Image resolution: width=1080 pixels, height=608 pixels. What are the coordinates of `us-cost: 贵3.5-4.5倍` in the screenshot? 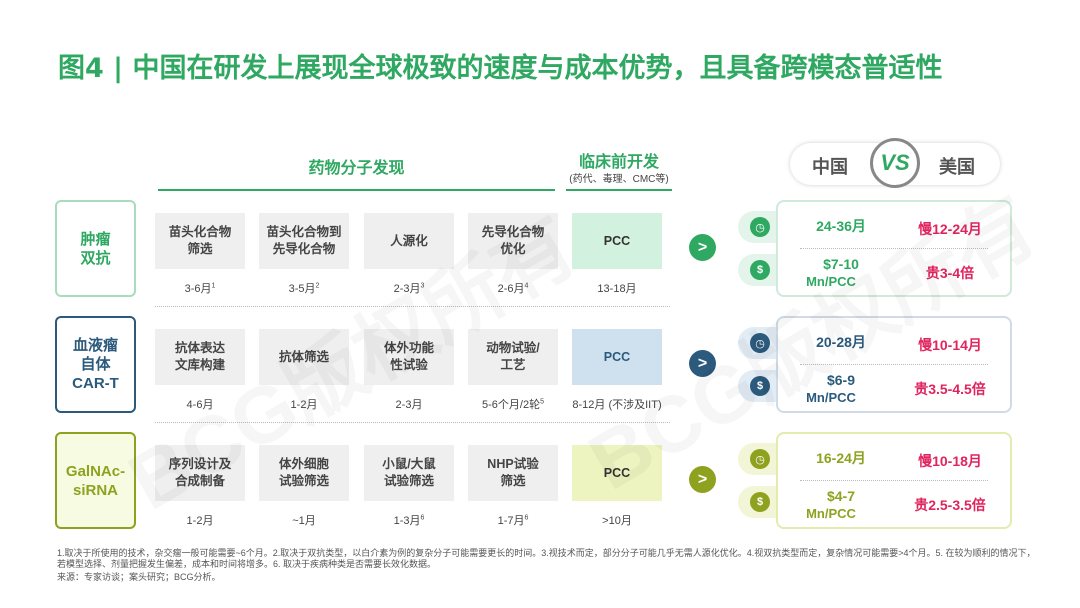 It's located at (950, 389).